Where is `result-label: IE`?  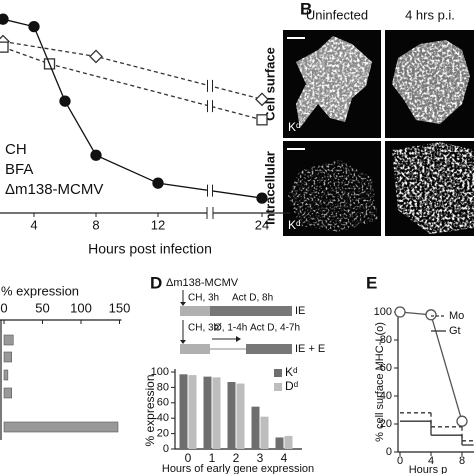 result-label: IE is located at coordinates (300, 311).